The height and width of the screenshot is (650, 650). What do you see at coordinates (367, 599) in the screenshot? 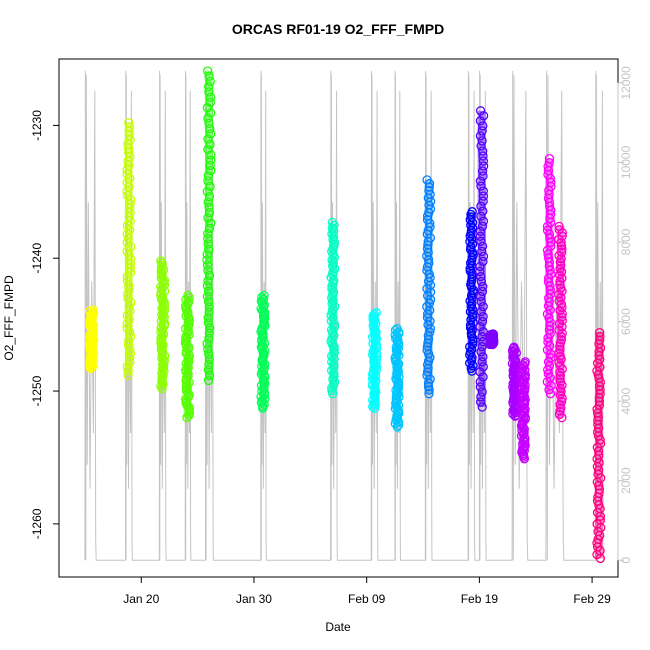
I see `x-tick-label: Feb 09` at bounding box center [367, 599].